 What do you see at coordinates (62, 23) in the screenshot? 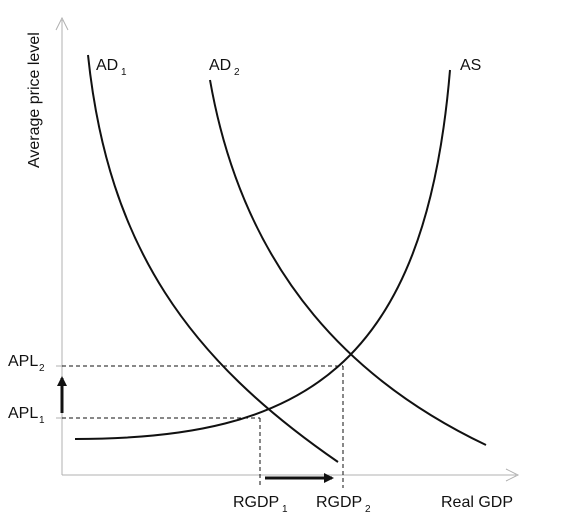
I see `y-axis-arrow` at bounding box center [62, 23].